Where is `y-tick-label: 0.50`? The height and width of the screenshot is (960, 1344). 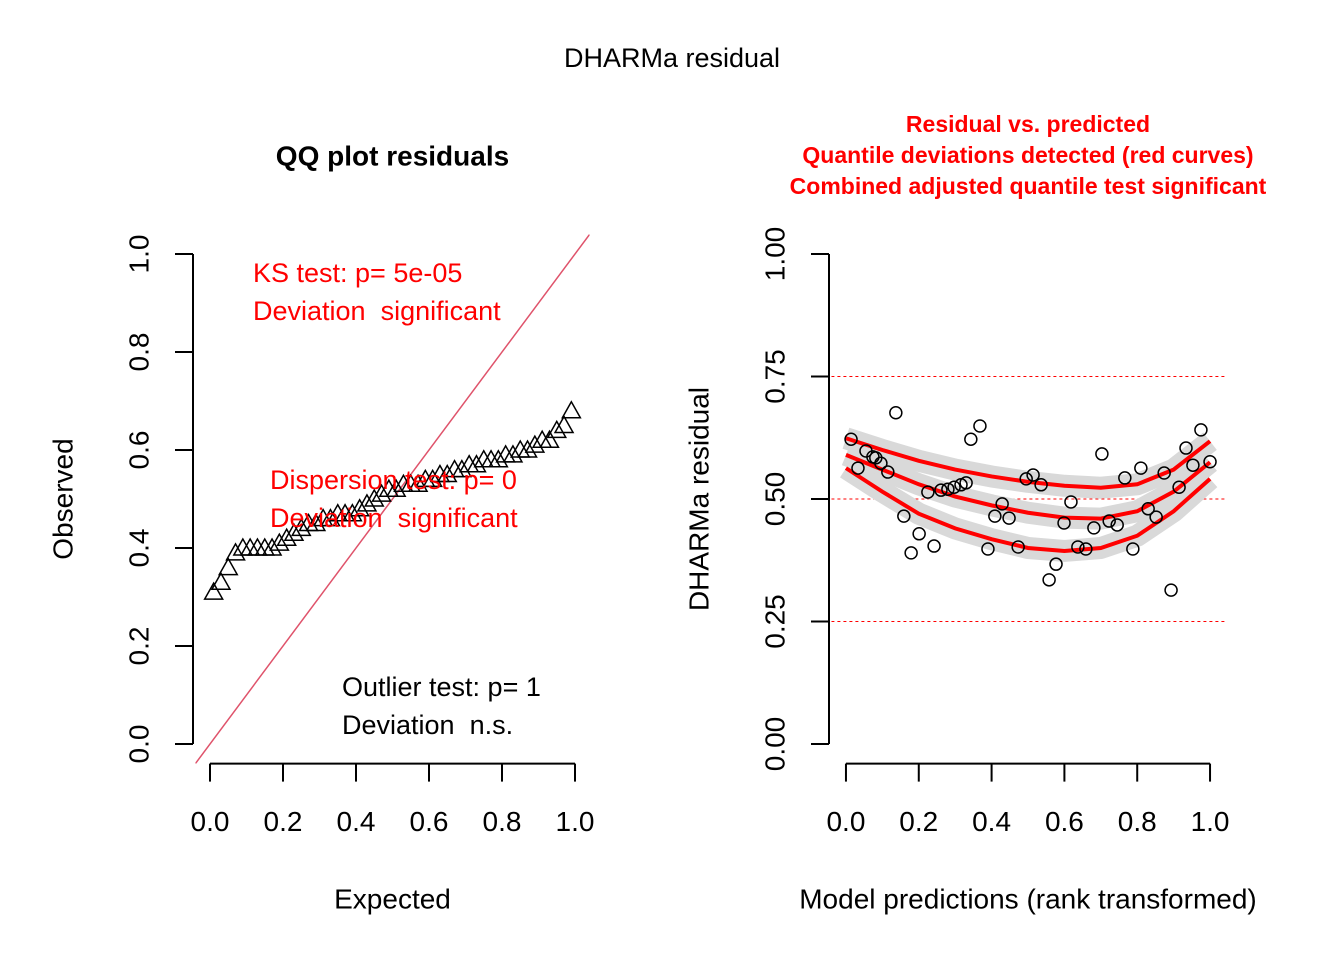
y-tick-label: 0.50 is located at coordinates (774, 499).